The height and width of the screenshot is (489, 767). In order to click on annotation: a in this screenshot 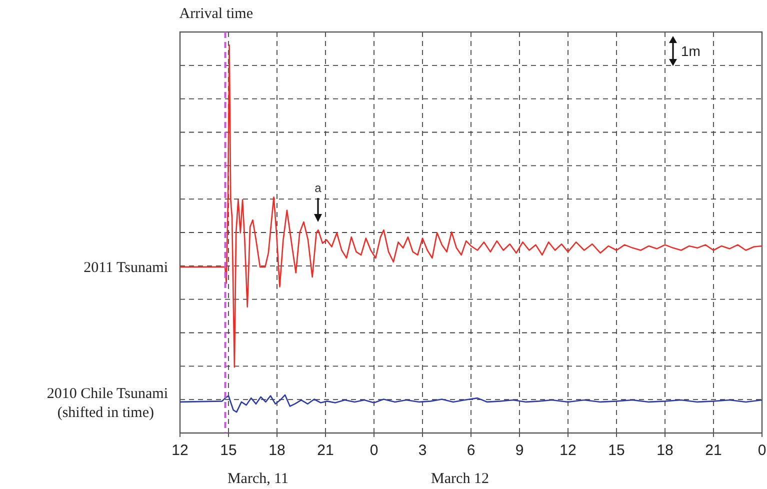, I will do `click(318, 188)`.